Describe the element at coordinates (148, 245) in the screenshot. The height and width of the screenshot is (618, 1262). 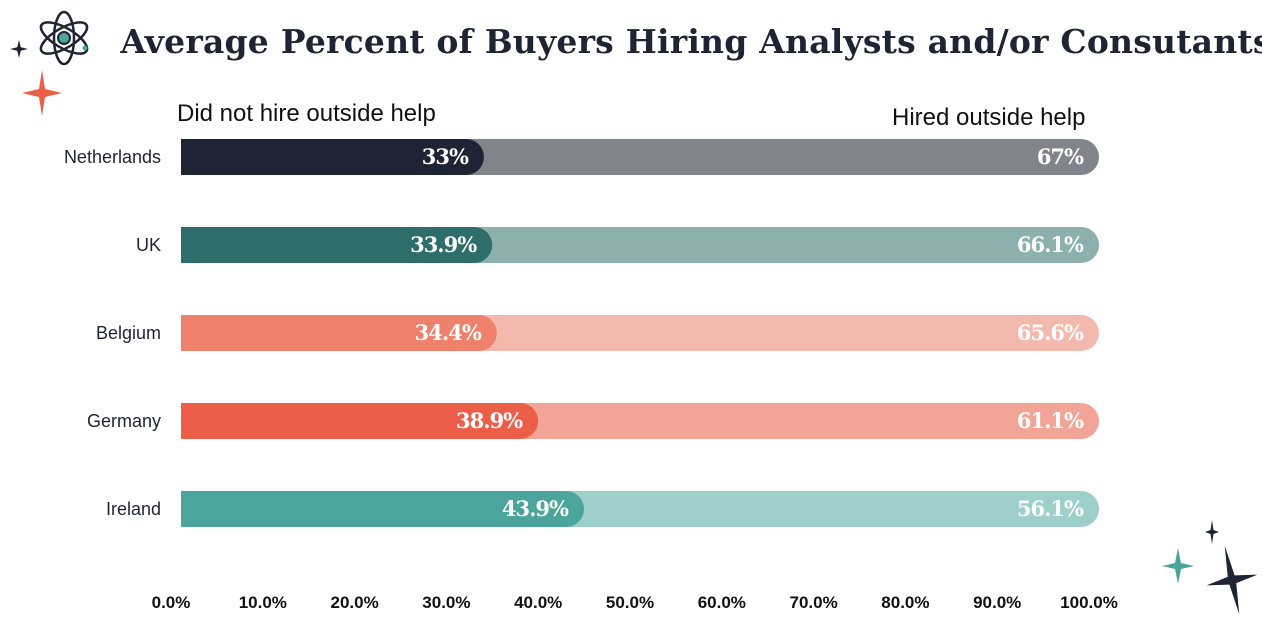
I see `category-label-uk: UK` at that location.